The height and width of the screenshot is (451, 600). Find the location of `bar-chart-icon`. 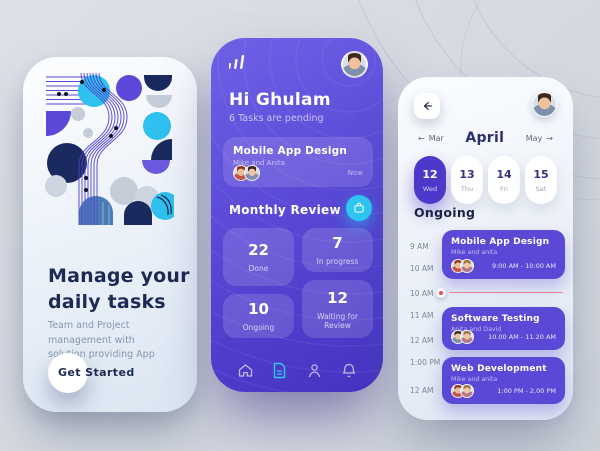

bar-chart-icon is located at coordinates (237, 62).